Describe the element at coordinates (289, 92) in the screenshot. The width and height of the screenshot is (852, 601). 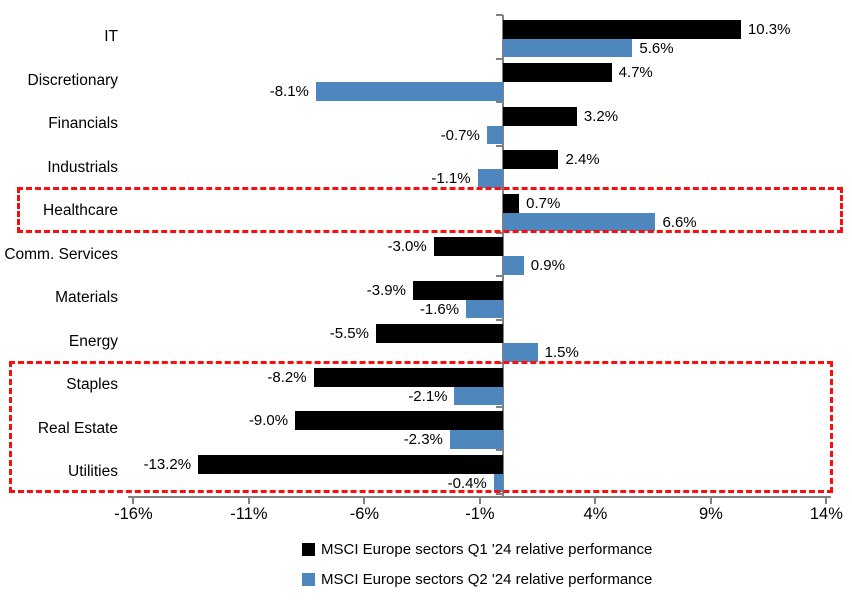
I see `data-label: -8.1%` at that location.